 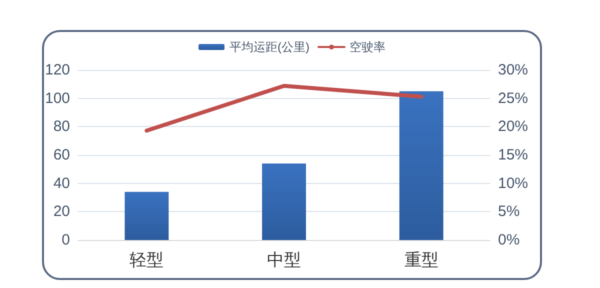 What do you see at coordinates (57, 98) in the screenshot?
I see `y-tick-label: 100` at bounding box center [57, 98].